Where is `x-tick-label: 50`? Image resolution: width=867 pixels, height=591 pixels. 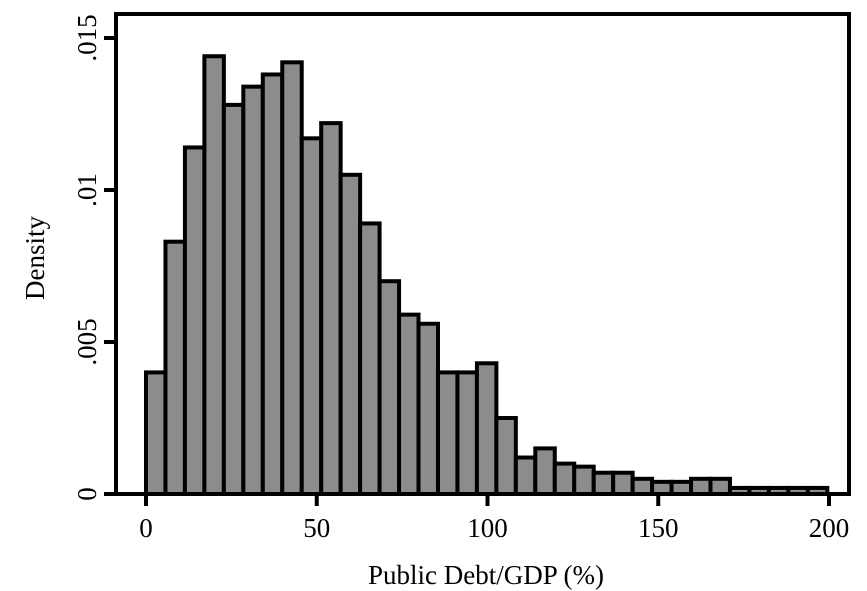 x-tick-label: 50 is located at coordinates (316, 528).